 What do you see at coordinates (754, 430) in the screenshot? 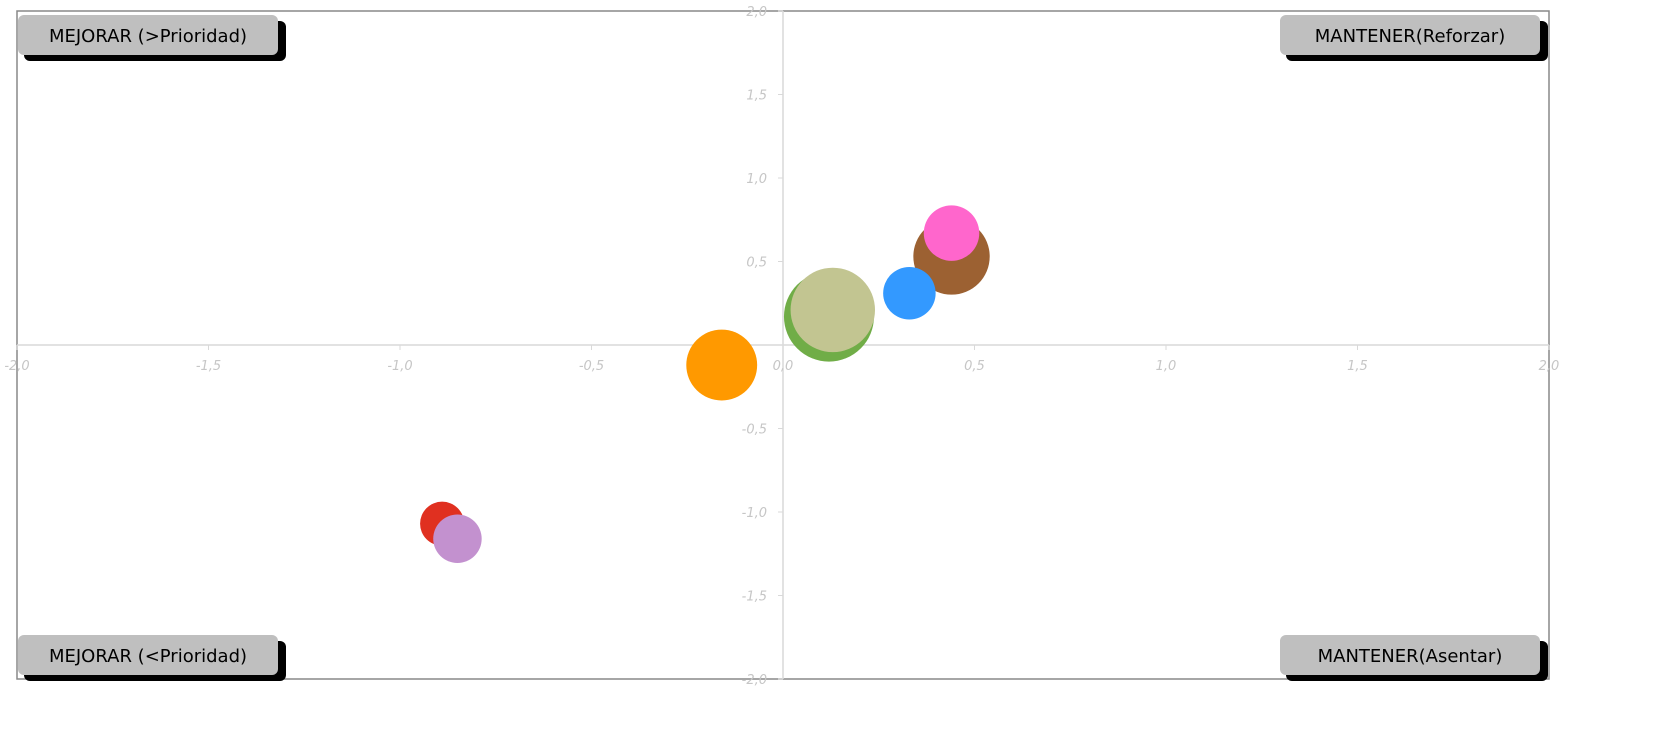
I see `y-tick-label: -0,5` at bounding box center [754, 430].